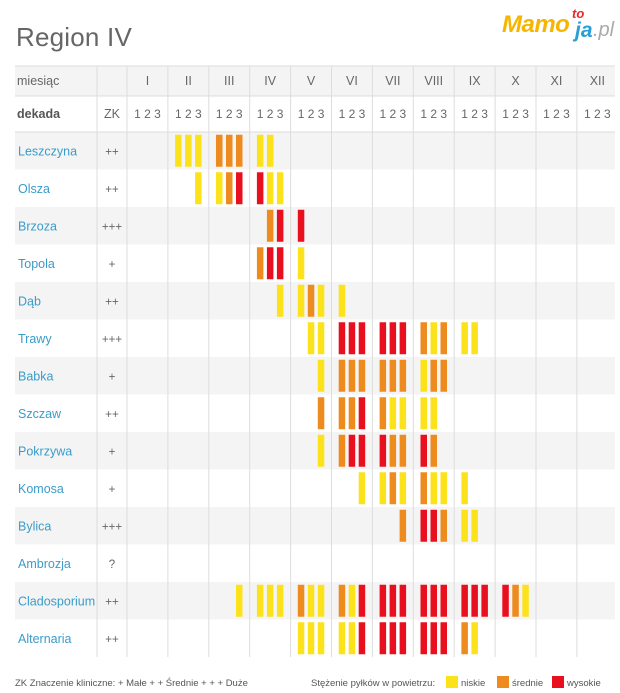  Describe the element at coordinates (112, 377) in the screenshot. I see `zk-value: +` at that location.